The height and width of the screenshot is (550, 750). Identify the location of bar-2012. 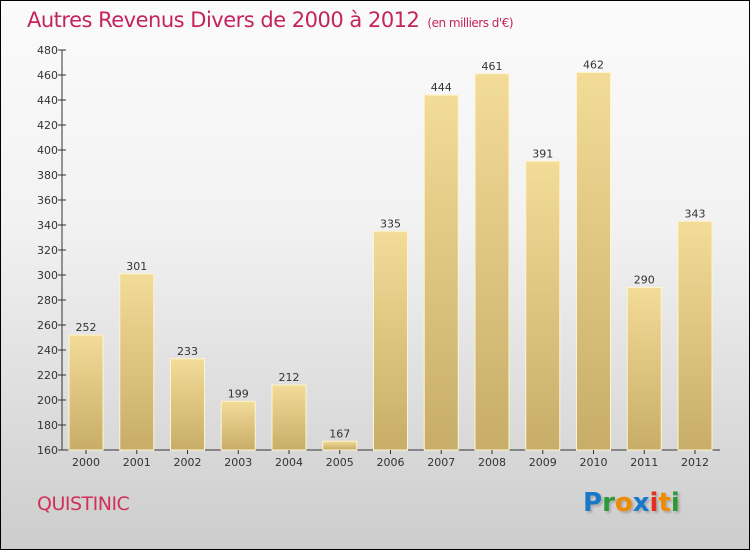
(695, 335).